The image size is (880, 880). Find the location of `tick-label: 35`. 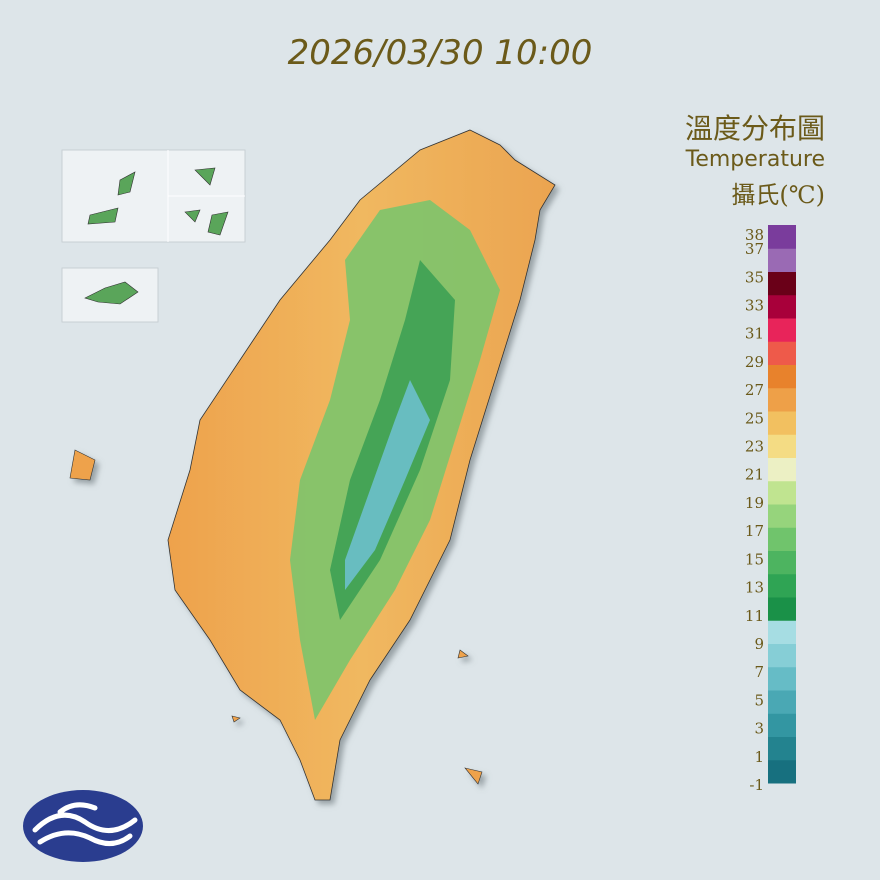

tick-label: 35 is located at coordinates (754, 277).